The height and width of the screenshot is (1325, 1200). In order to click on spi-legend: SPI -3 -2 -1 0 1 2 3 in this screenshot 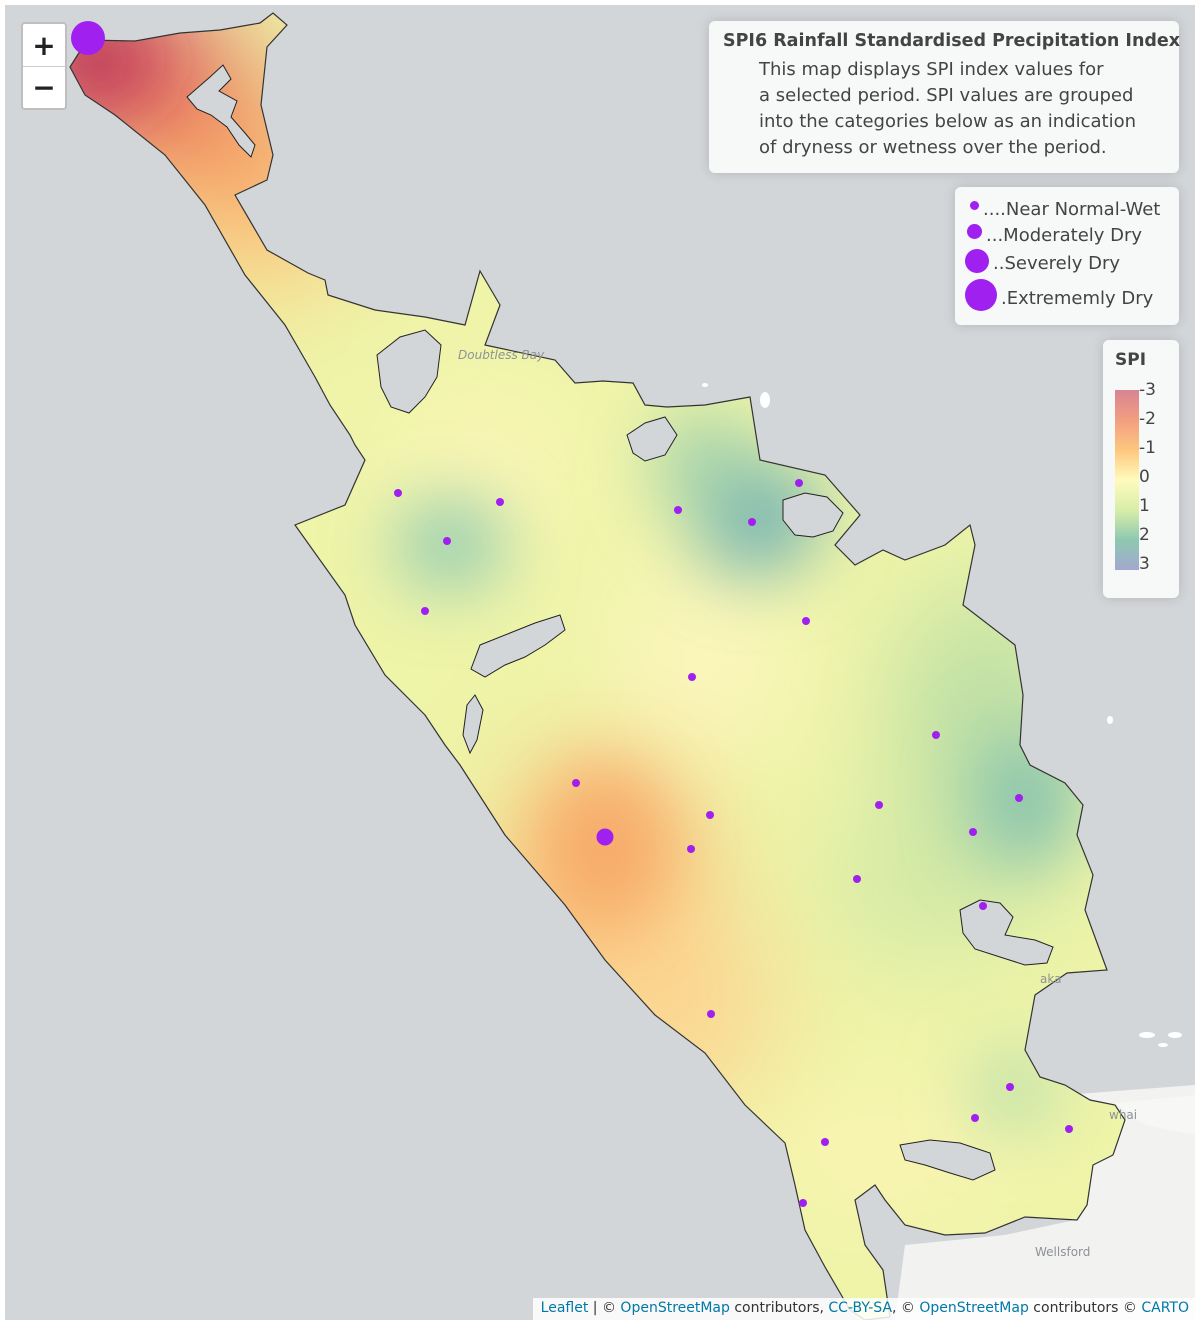, I will do `click(1141, 469)`.